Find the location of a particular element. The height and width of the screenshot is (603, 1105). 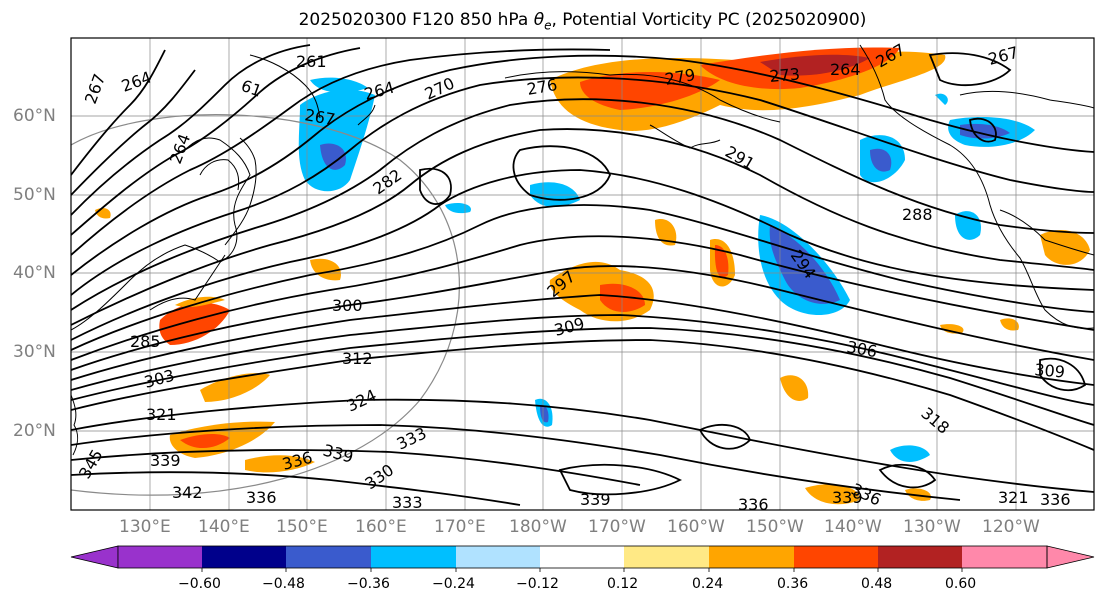

colorbar-tick-label: 0.12 is located at coordinates (623, 584).